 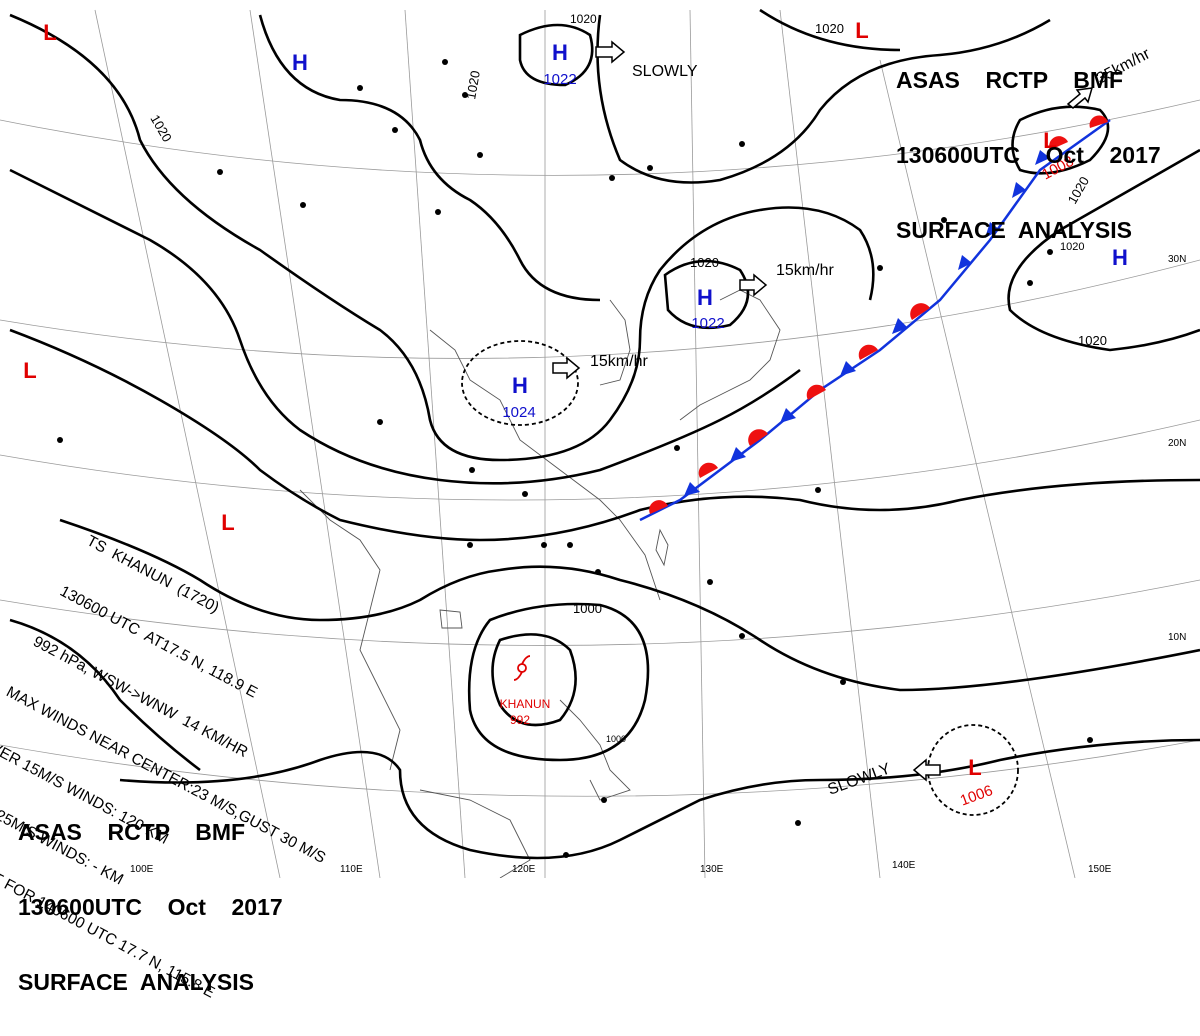 I want to click on philippines, so click(x=595, y=750).